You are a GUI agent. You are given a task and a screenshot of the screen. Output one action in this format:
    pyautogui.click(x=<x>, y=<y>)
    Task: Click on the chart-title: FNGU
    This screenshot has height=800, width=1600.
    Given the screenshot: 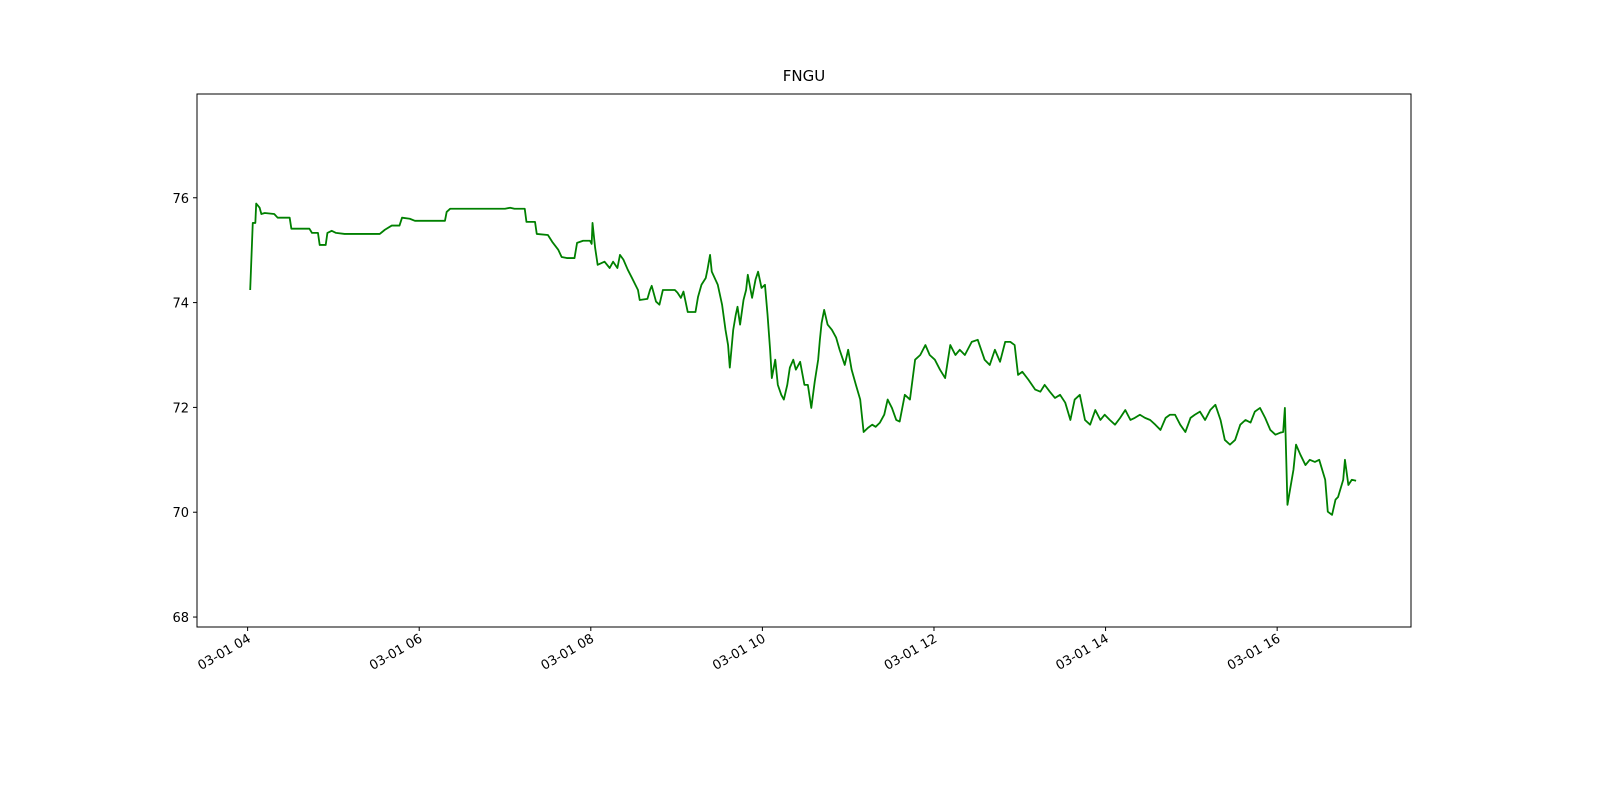 What is the action you would take?
    pyautogui.click(x=804, y=76)
    